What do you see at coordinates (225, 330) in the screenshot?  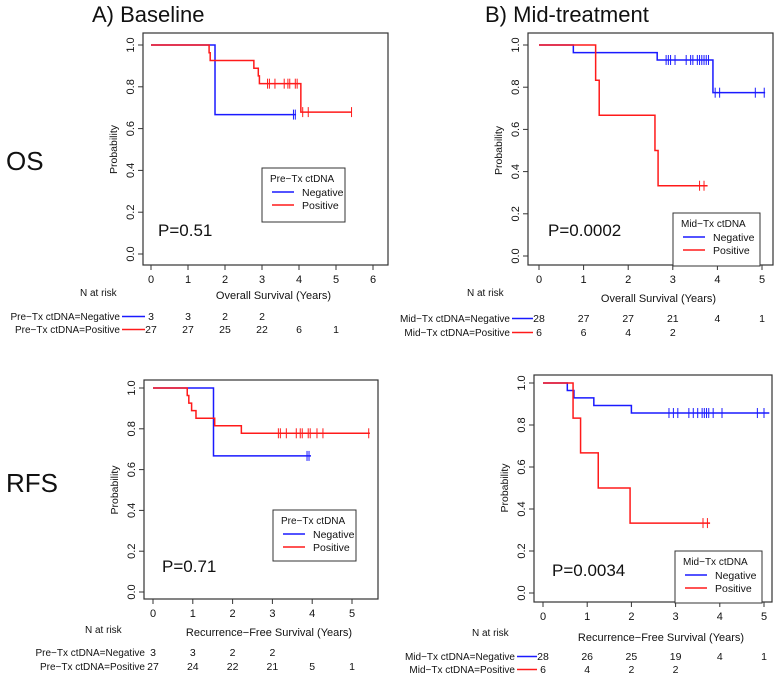 I see `risk-count: 25` at bounding box center [225, 330].